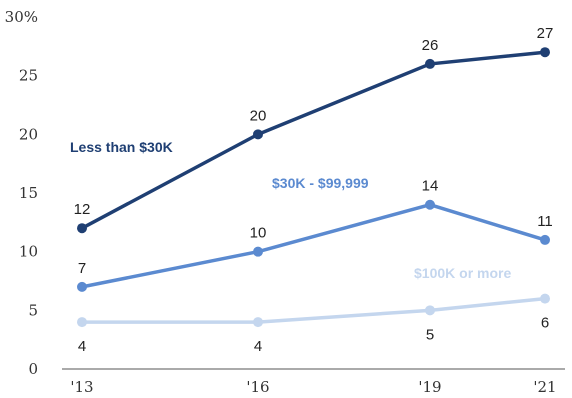 This screenshot has height=398, width=572. I want to click on y-tick-label: 15, so click(28, 193).